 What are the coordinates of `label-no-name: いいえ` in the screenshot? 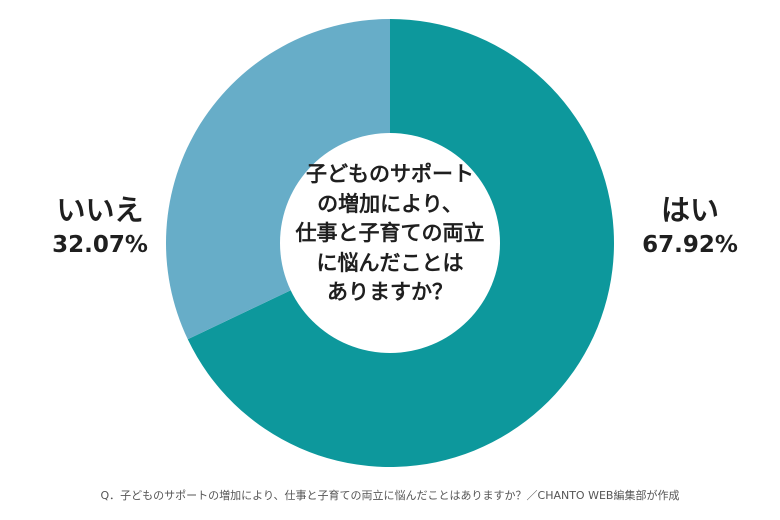 It's located at (100, 210).